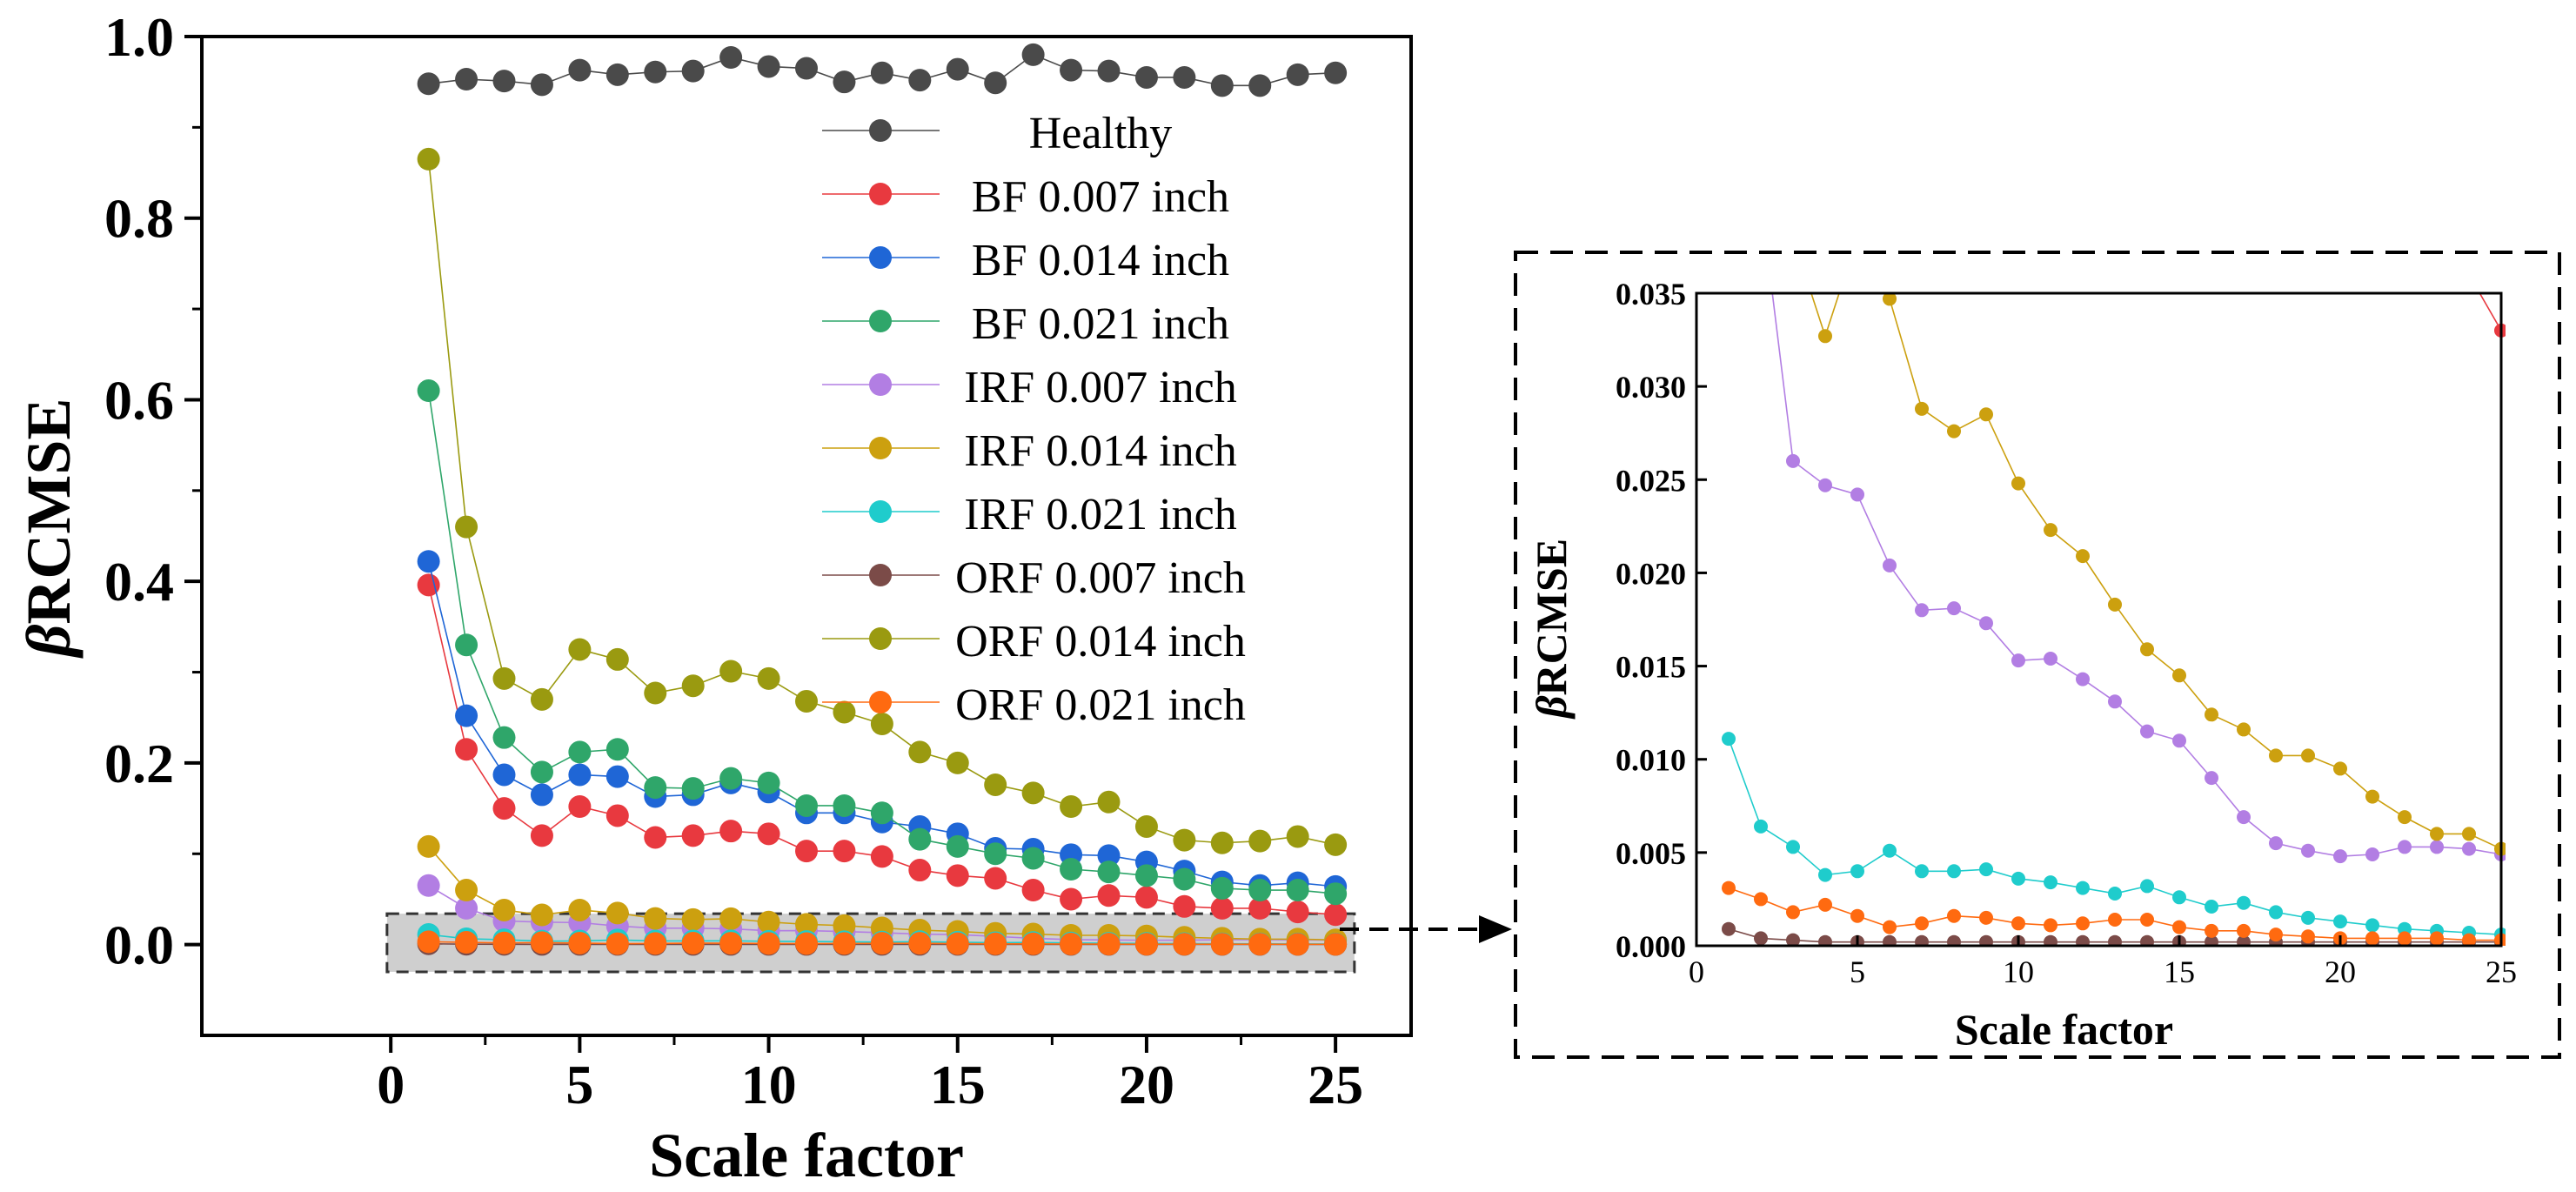 This screenshot has height=1192, width=2576. Describe the element at coordinates (1651, 573) in the screenshot. I see `zoom-y-tick-label: 0.020` at that location.